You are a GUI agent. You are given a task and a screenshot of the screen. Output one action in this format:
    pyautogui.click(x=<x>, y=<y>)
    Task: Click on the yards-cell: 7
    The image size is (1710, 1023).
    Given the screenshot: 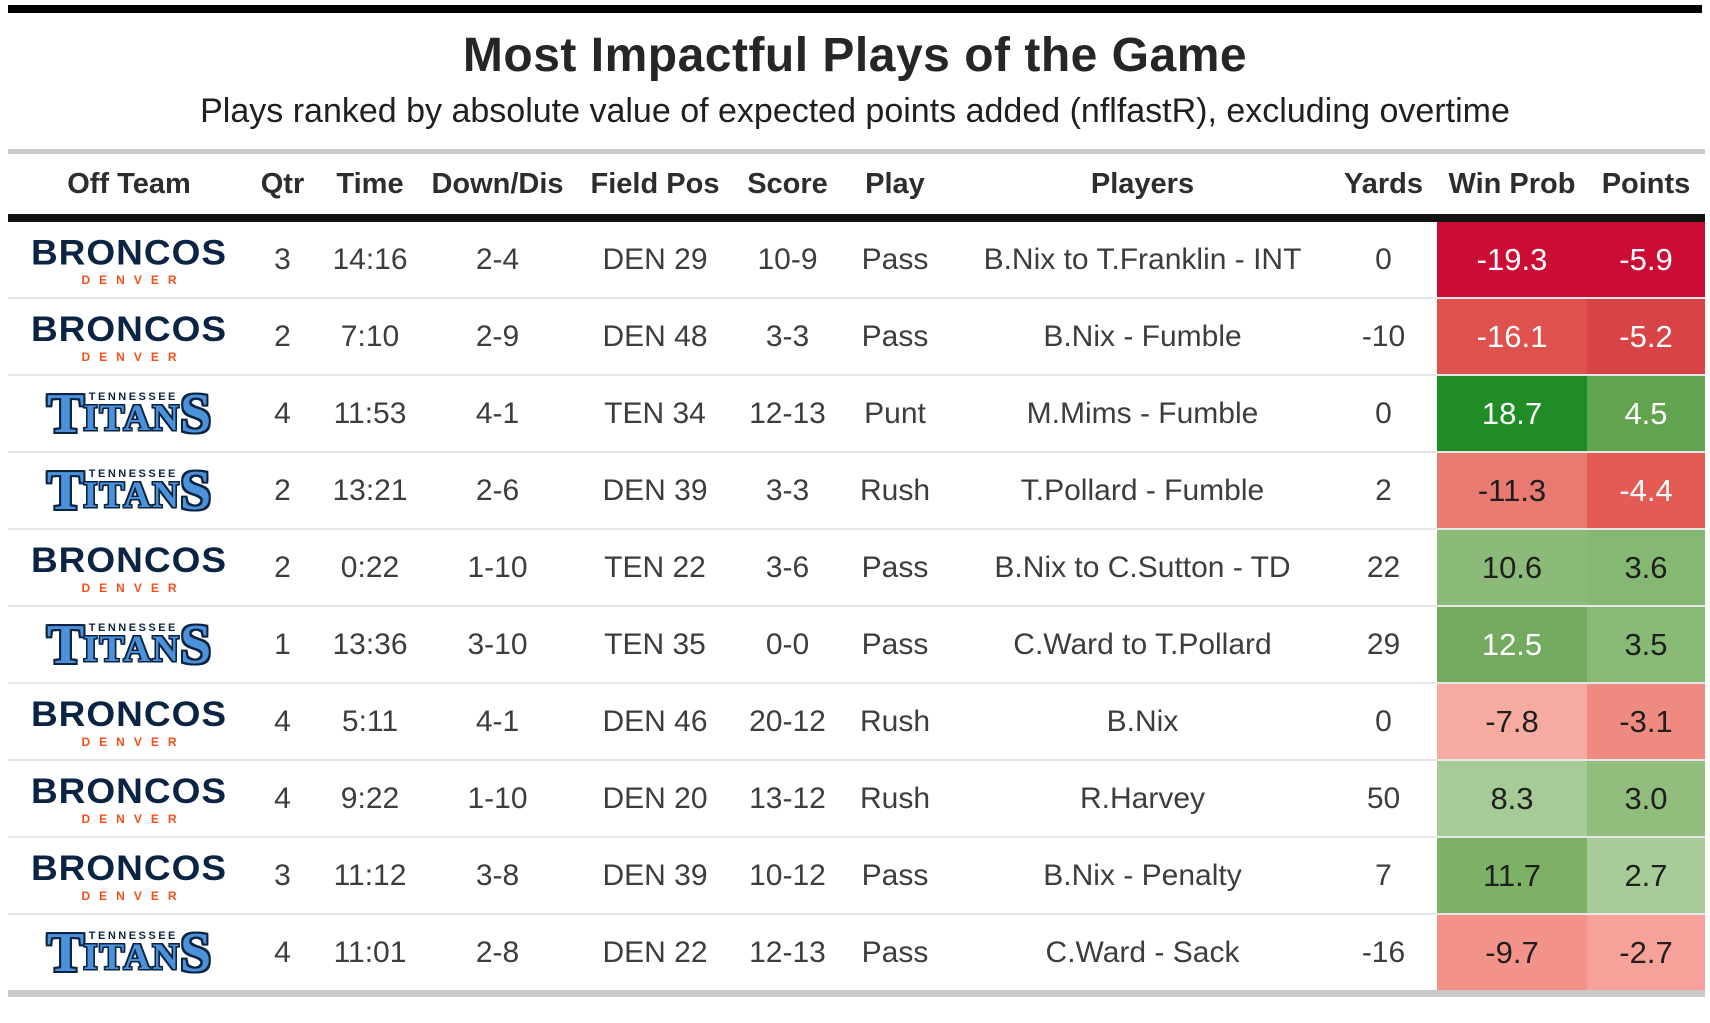 What is the action you would take?
    pyautogui.click(x=1383, y=876)
    